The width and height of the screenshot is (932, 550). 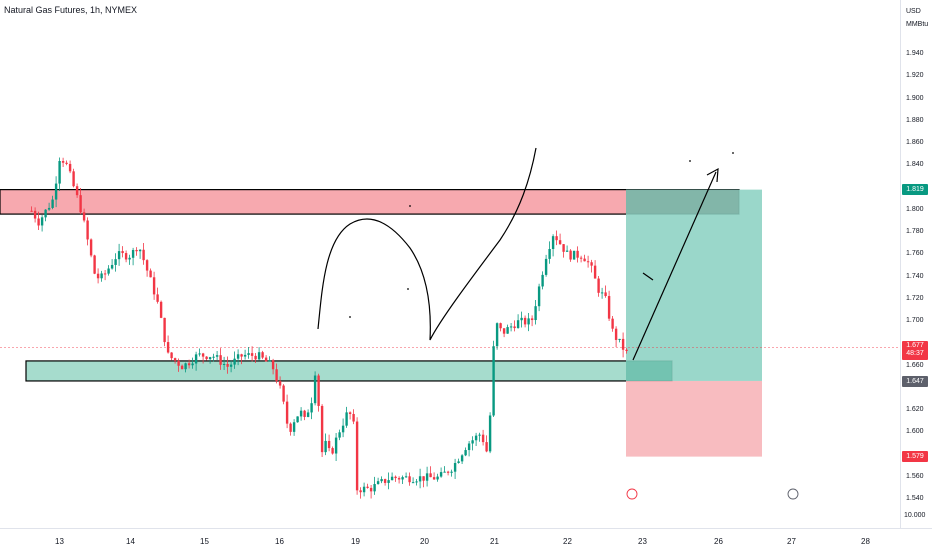 I want to click on scale-label: 10.000, so click(x=915, y=515).